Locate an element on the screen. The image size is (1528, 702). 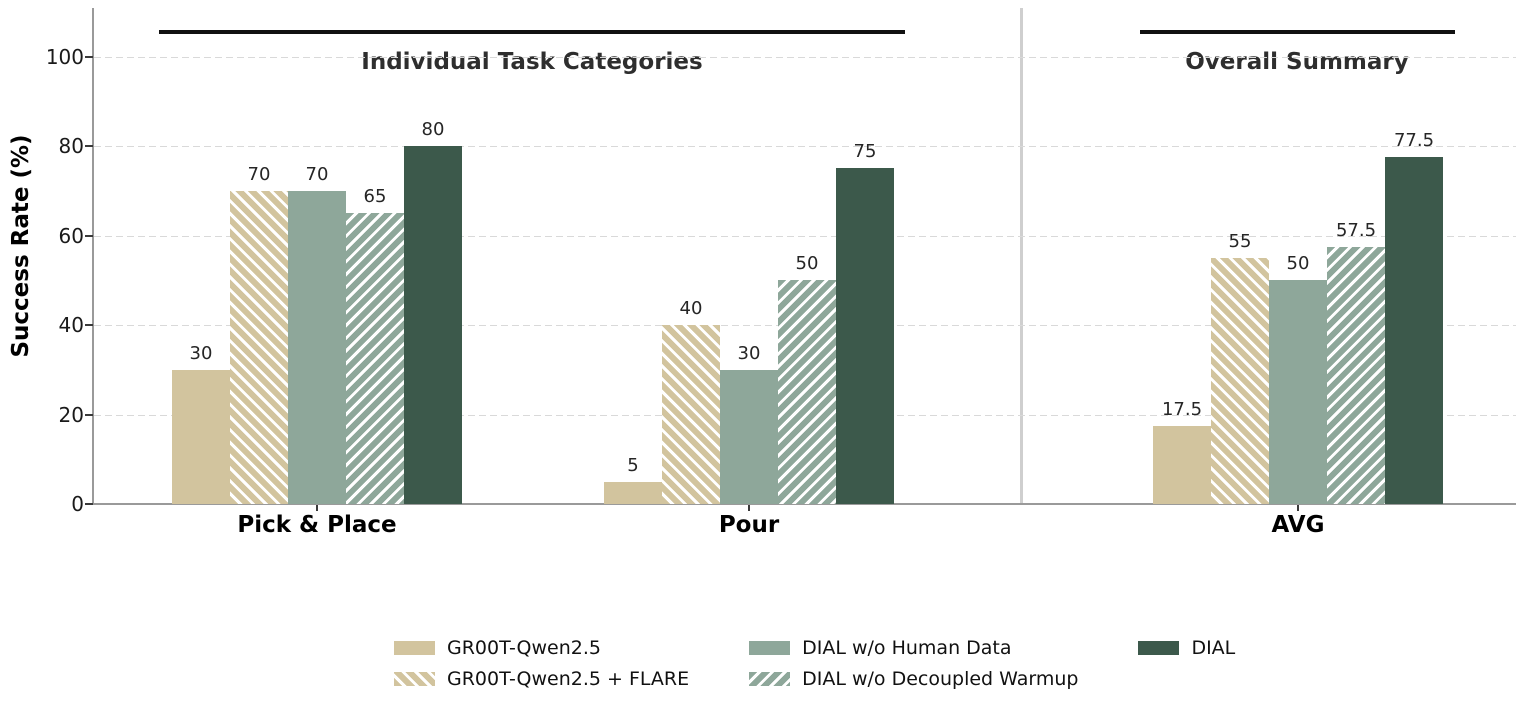
bar-gr00t-qwen2-5-avg is located at coordinates (1182, 464).